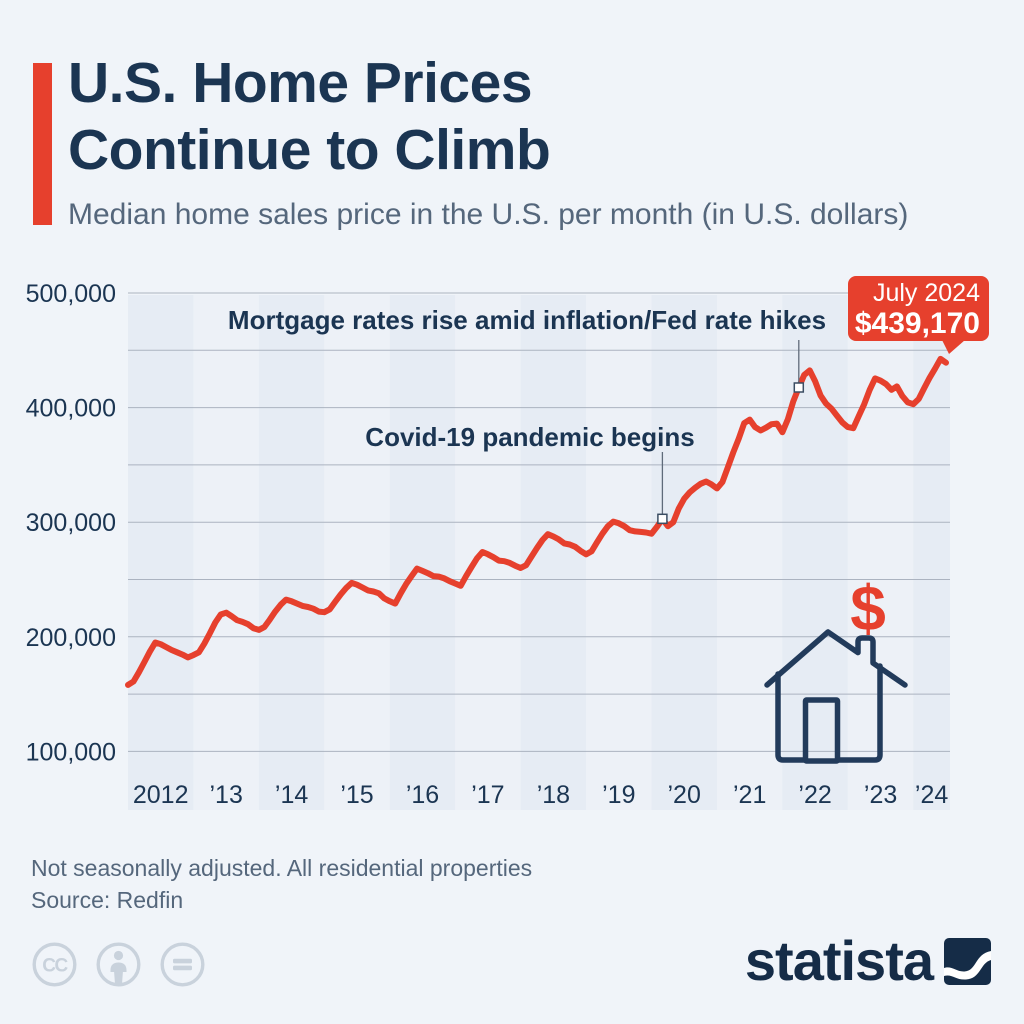  I want to click on page-title-line-1: U.S. Home Prices, so click(300, 83).